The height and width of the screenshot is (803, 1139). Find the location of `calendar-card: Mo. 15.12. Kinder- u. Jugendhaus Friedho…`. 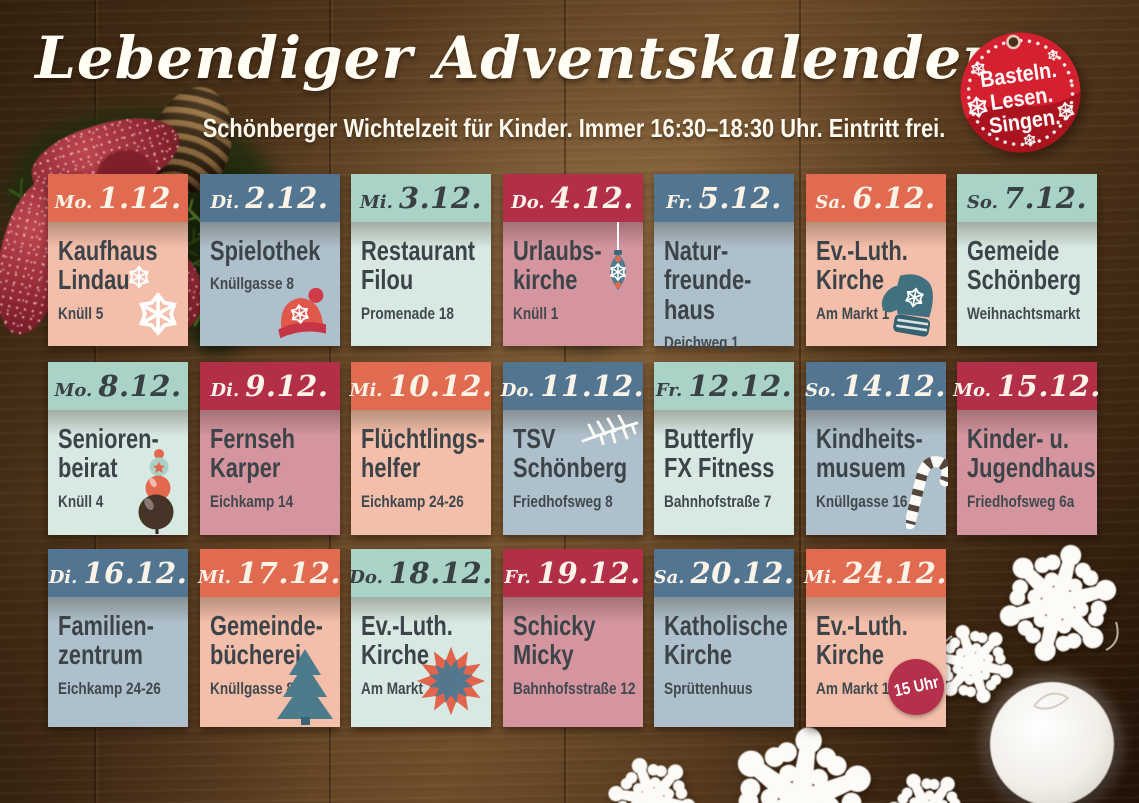

calendar-card: Mo. 15.12. Kinder- u. Jugendhaus Friedho… is located at coordinates (1026, 448).